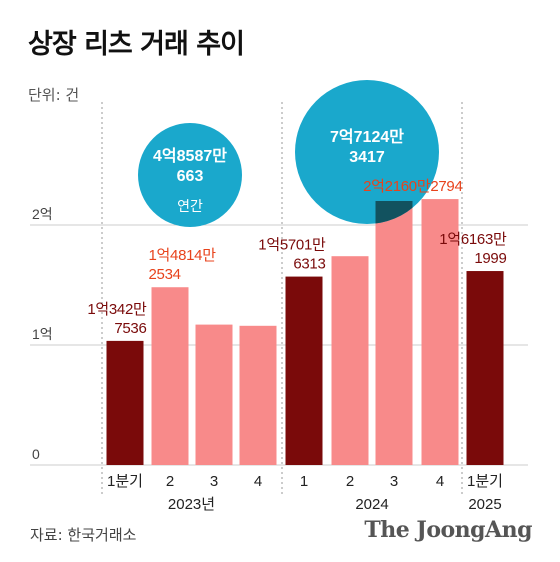 The image size is (560, 562). I want to click on annual-total-value: 3417, so click(367, 157).